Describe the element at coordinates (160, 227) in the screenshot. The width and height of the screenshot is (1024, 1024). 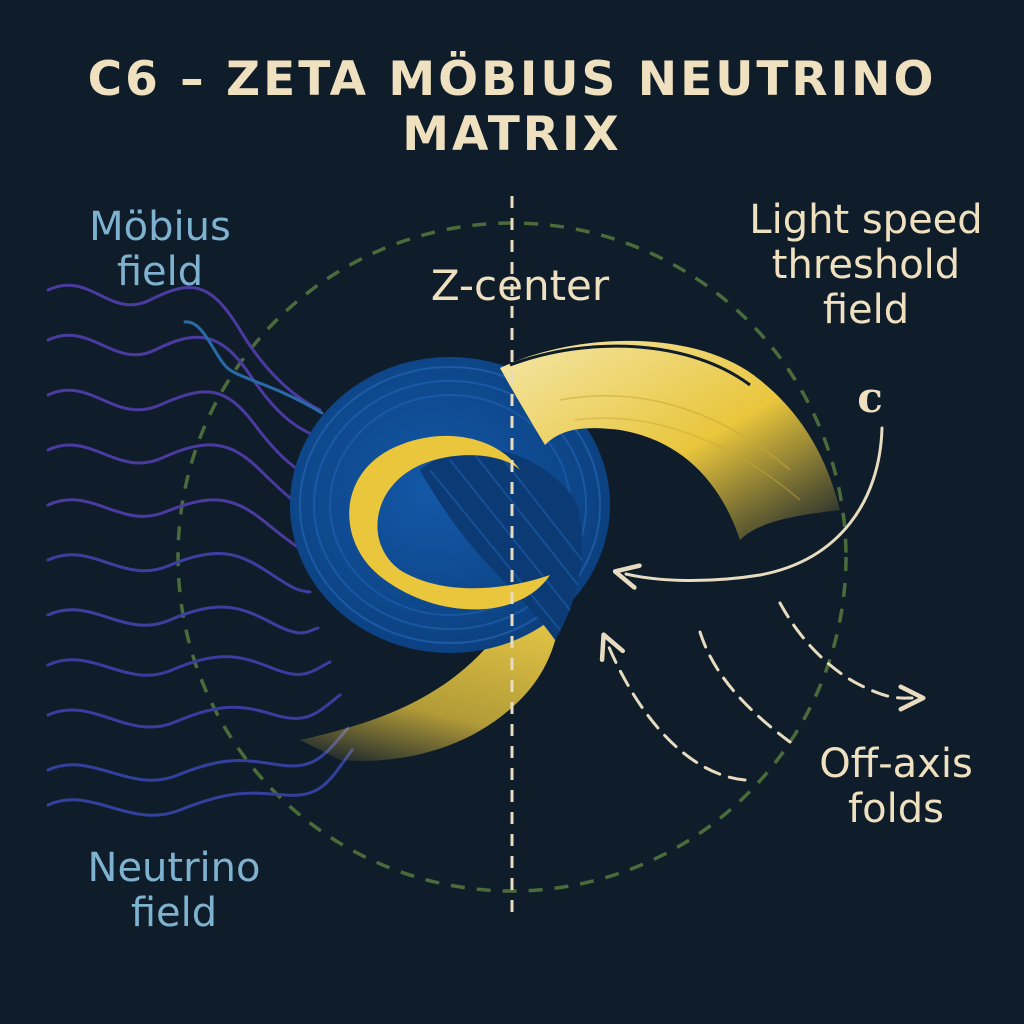
I see `mobius-field-line-1: Möbius` at that location.